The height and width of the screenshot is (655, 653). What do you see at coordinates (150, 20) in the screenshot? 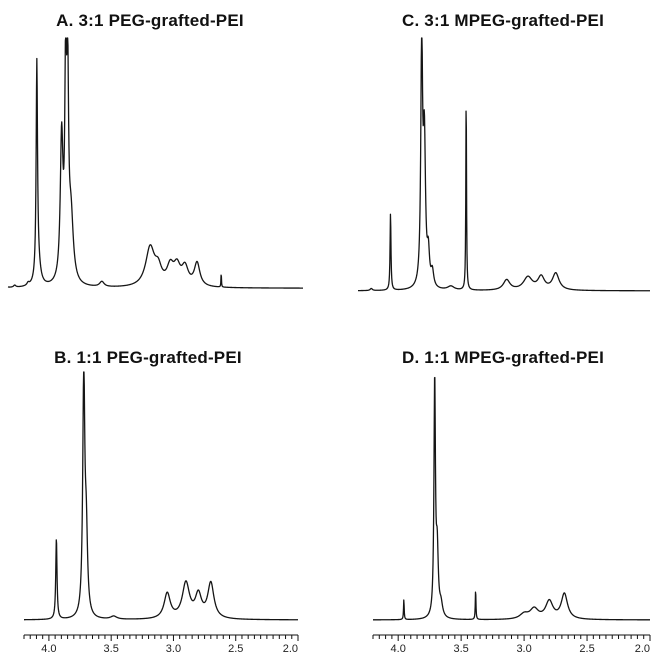
I see `panel-a-title: A. 3:1 PEG-grafted-PEI` at bounding box center [150, 20].